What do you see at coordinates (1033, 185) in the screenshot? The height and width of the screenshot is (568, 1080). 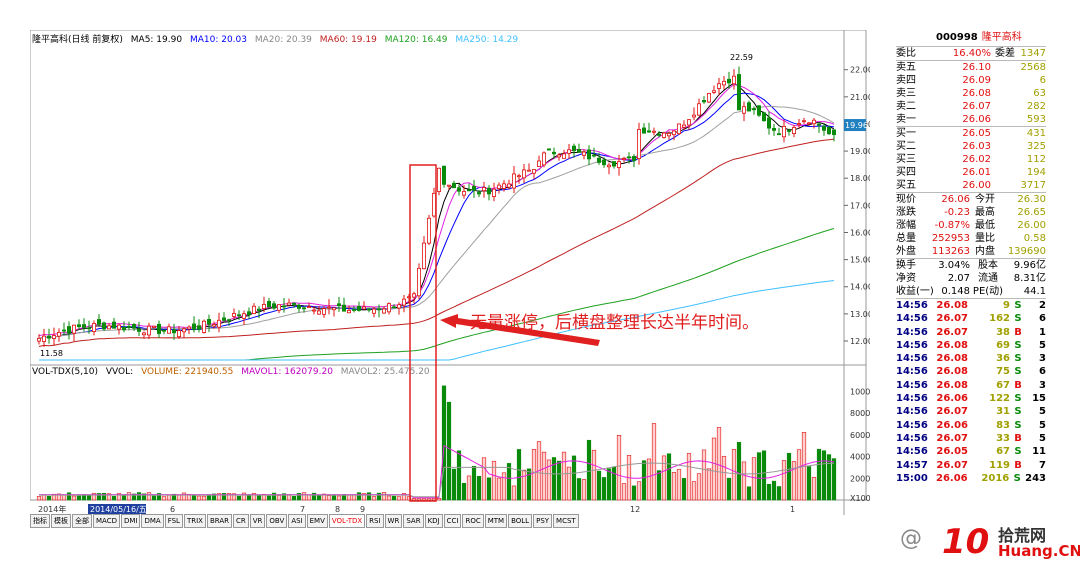 I see `buy-volume: 3717` at bounding box center [1033, 185].